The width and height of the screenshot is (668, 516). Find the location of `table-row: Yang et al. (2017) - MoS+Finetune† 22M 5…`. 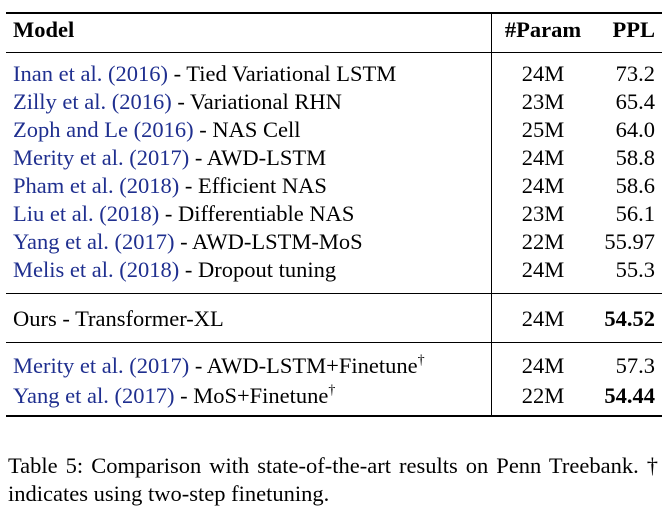

table-row: Yang et al. (2017) - MoS+Finetune† 22M 5… is located at coordinates (334, 396).